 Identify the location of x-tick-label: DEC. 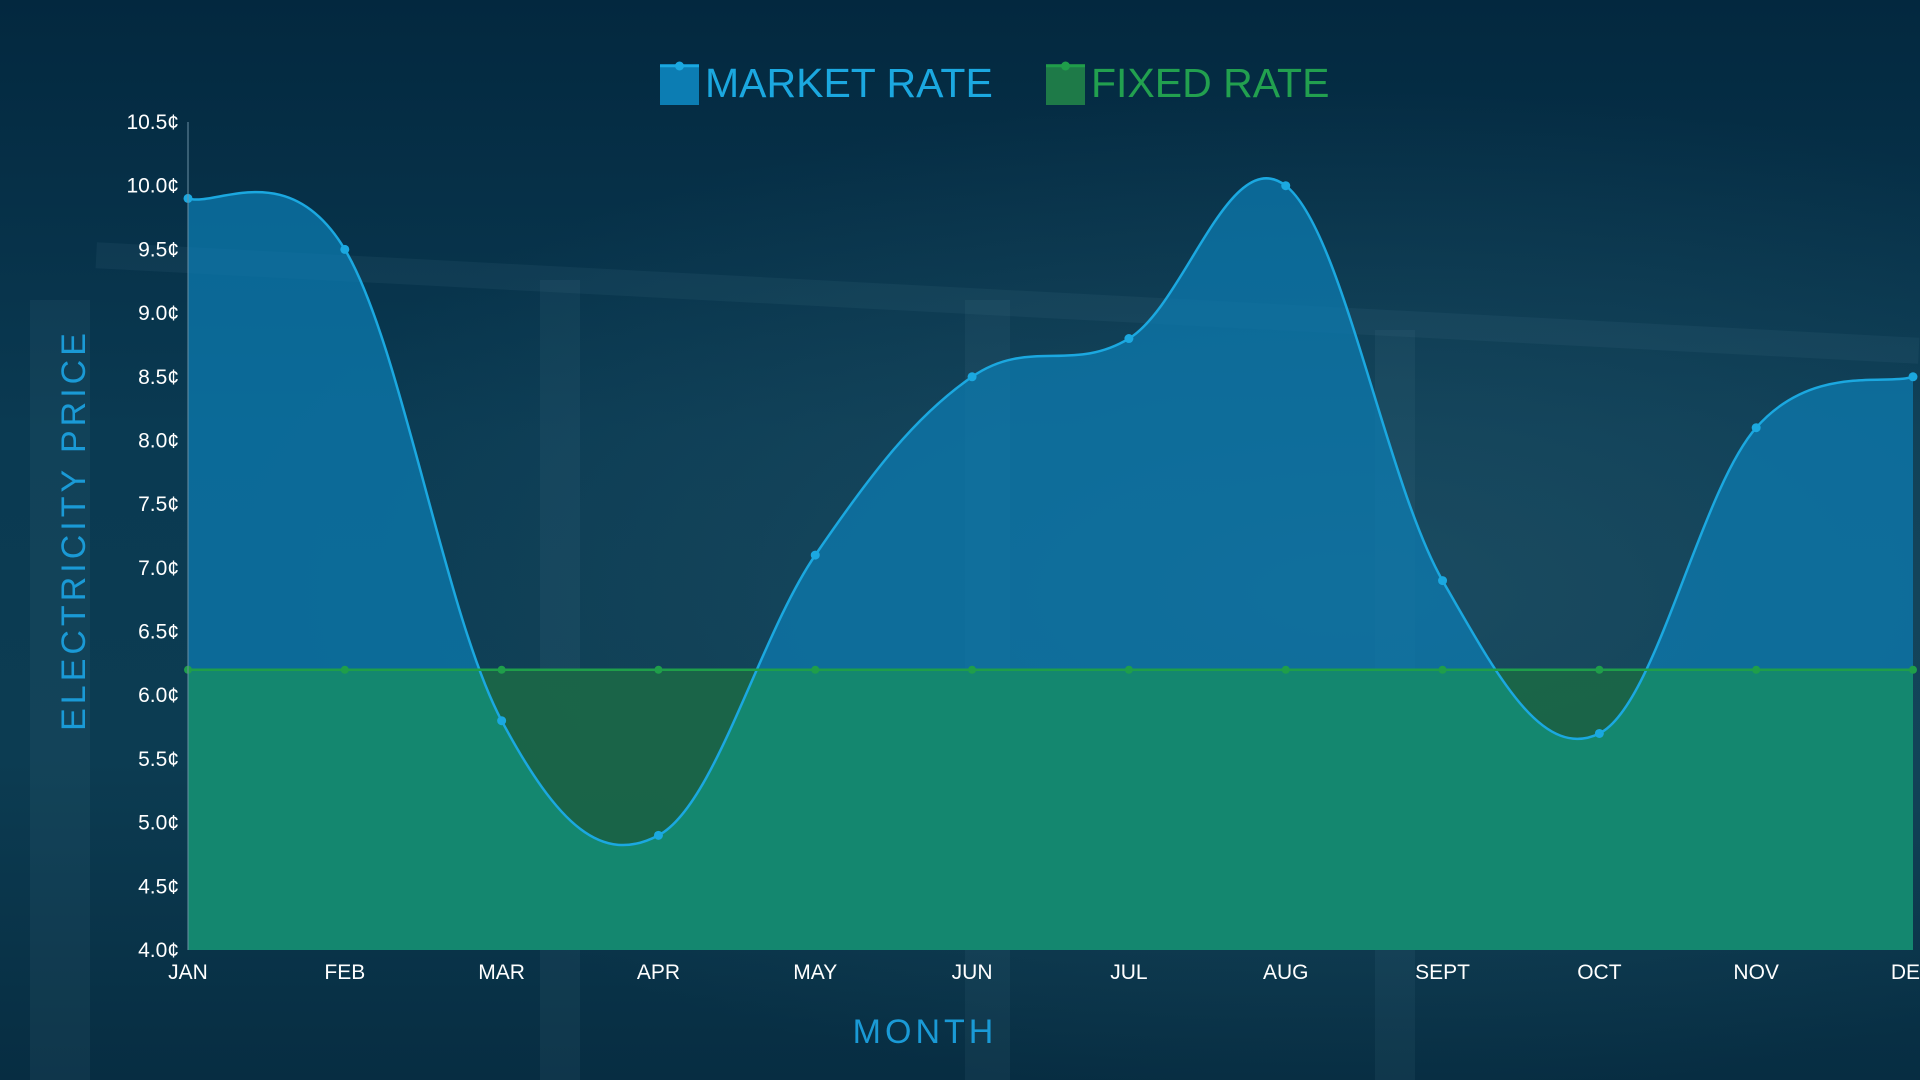
(1905, 972).